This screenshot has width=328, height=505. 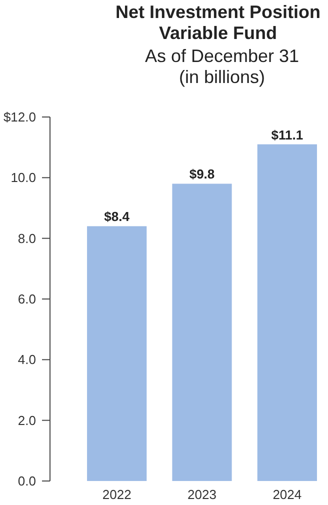 What do you see at coordinates (202, 494) in the screenshot?
I see `x-tick-label: 2023` at bounding box center [202, 494].